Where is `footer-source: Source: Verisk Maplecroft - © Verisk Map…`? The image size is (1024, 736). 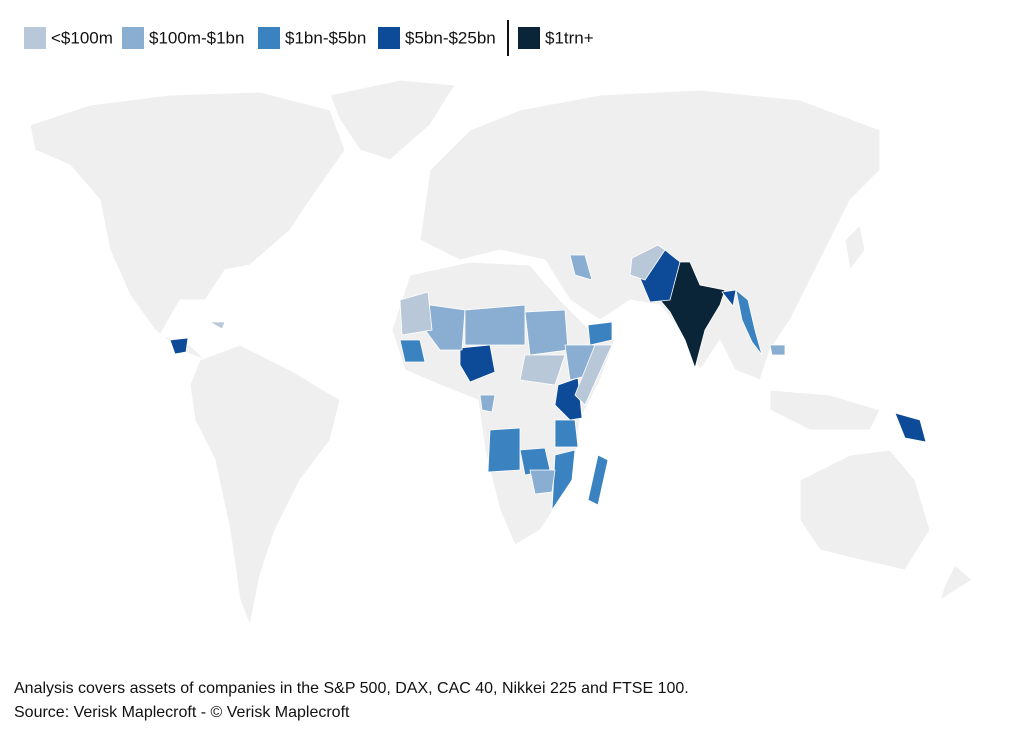
footer-source: Source: Verisk Maplecroft - © Verisk Map… is located at coordinates (182, 712).